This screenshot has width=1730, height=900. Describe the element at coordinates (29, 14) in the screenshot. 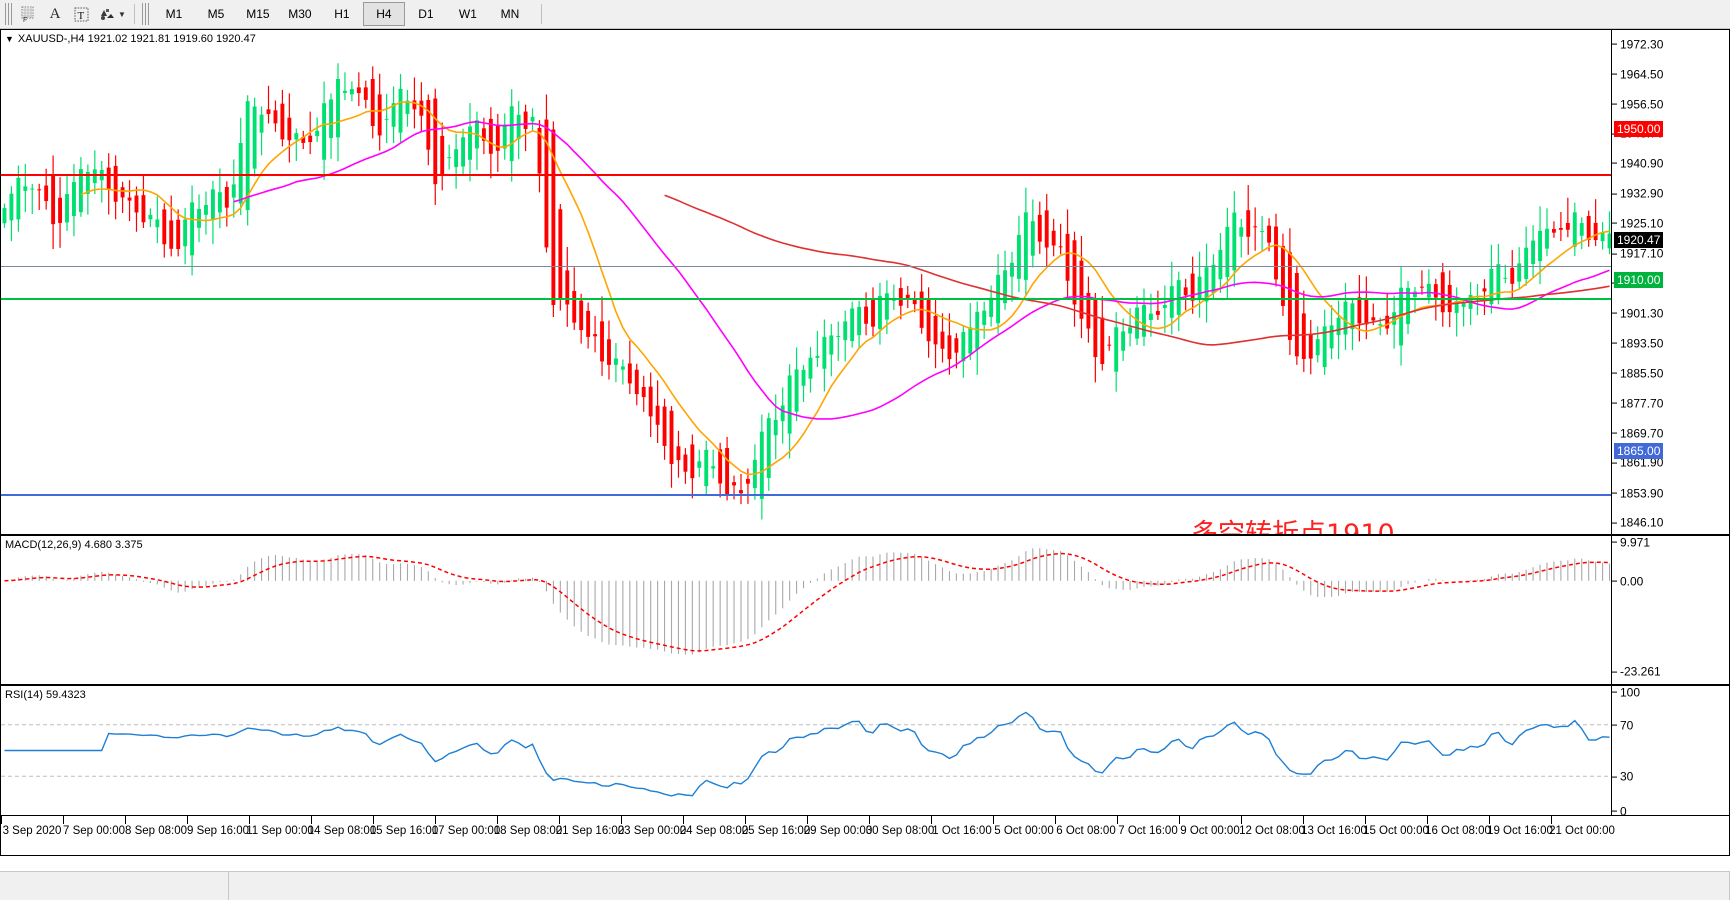

I see `grid-crosshair-icon: F` at that location.